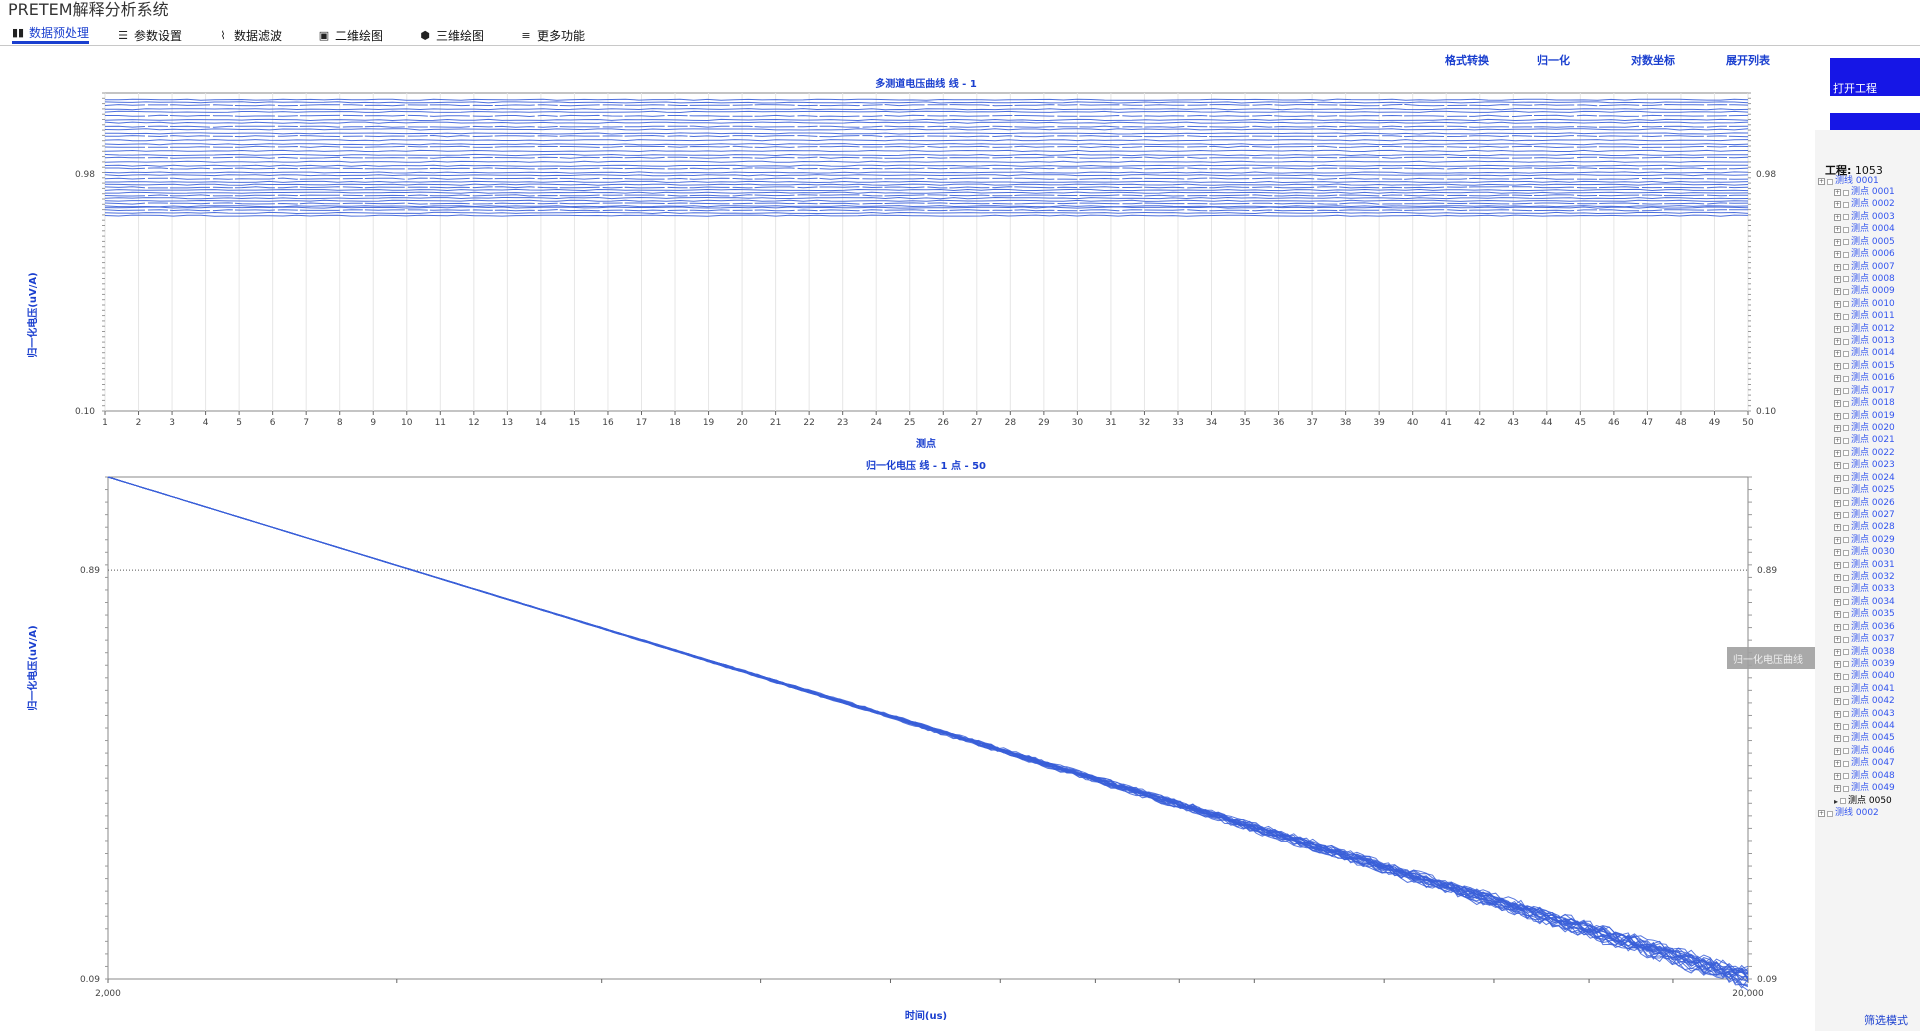 The height and width of the screenshot is (1031, 1920). I want to click on tree-point-node: + 测点 0033, so click(1864, 589).